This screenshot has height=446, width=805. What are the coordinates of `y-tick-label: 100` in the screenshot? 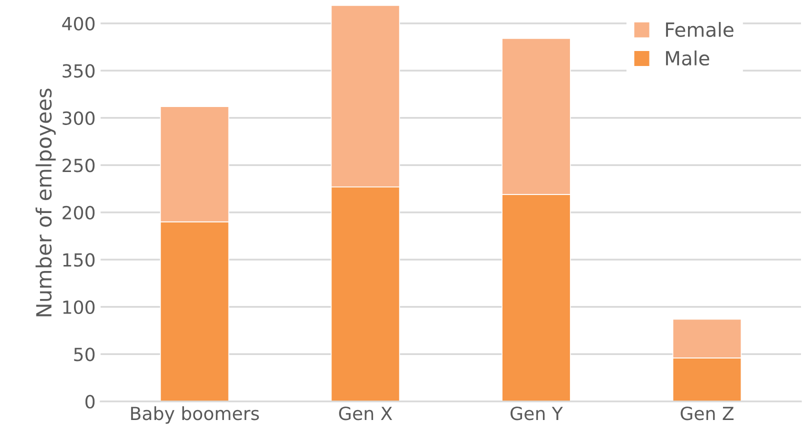 It's located at (79, 307).